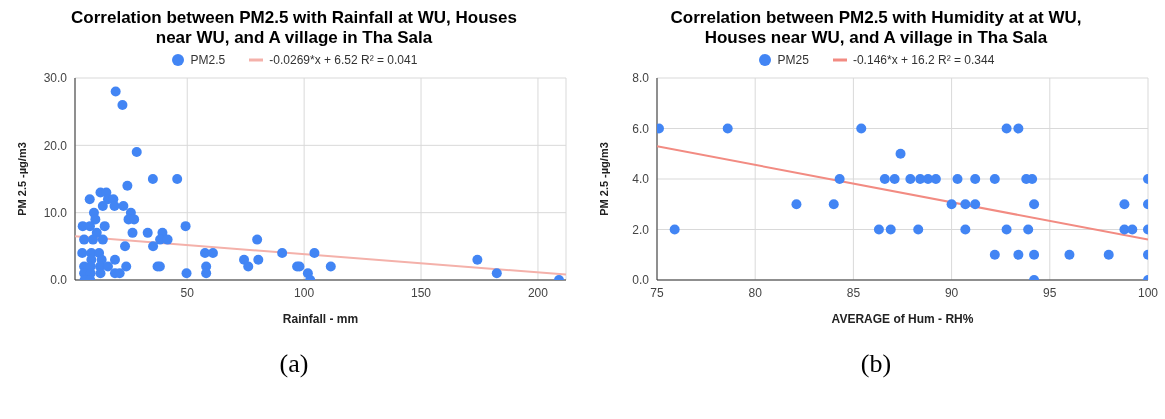 The height and width of the screenshot is (419, 1165). I want to click on legend-label: PM25, so click(793, 60).